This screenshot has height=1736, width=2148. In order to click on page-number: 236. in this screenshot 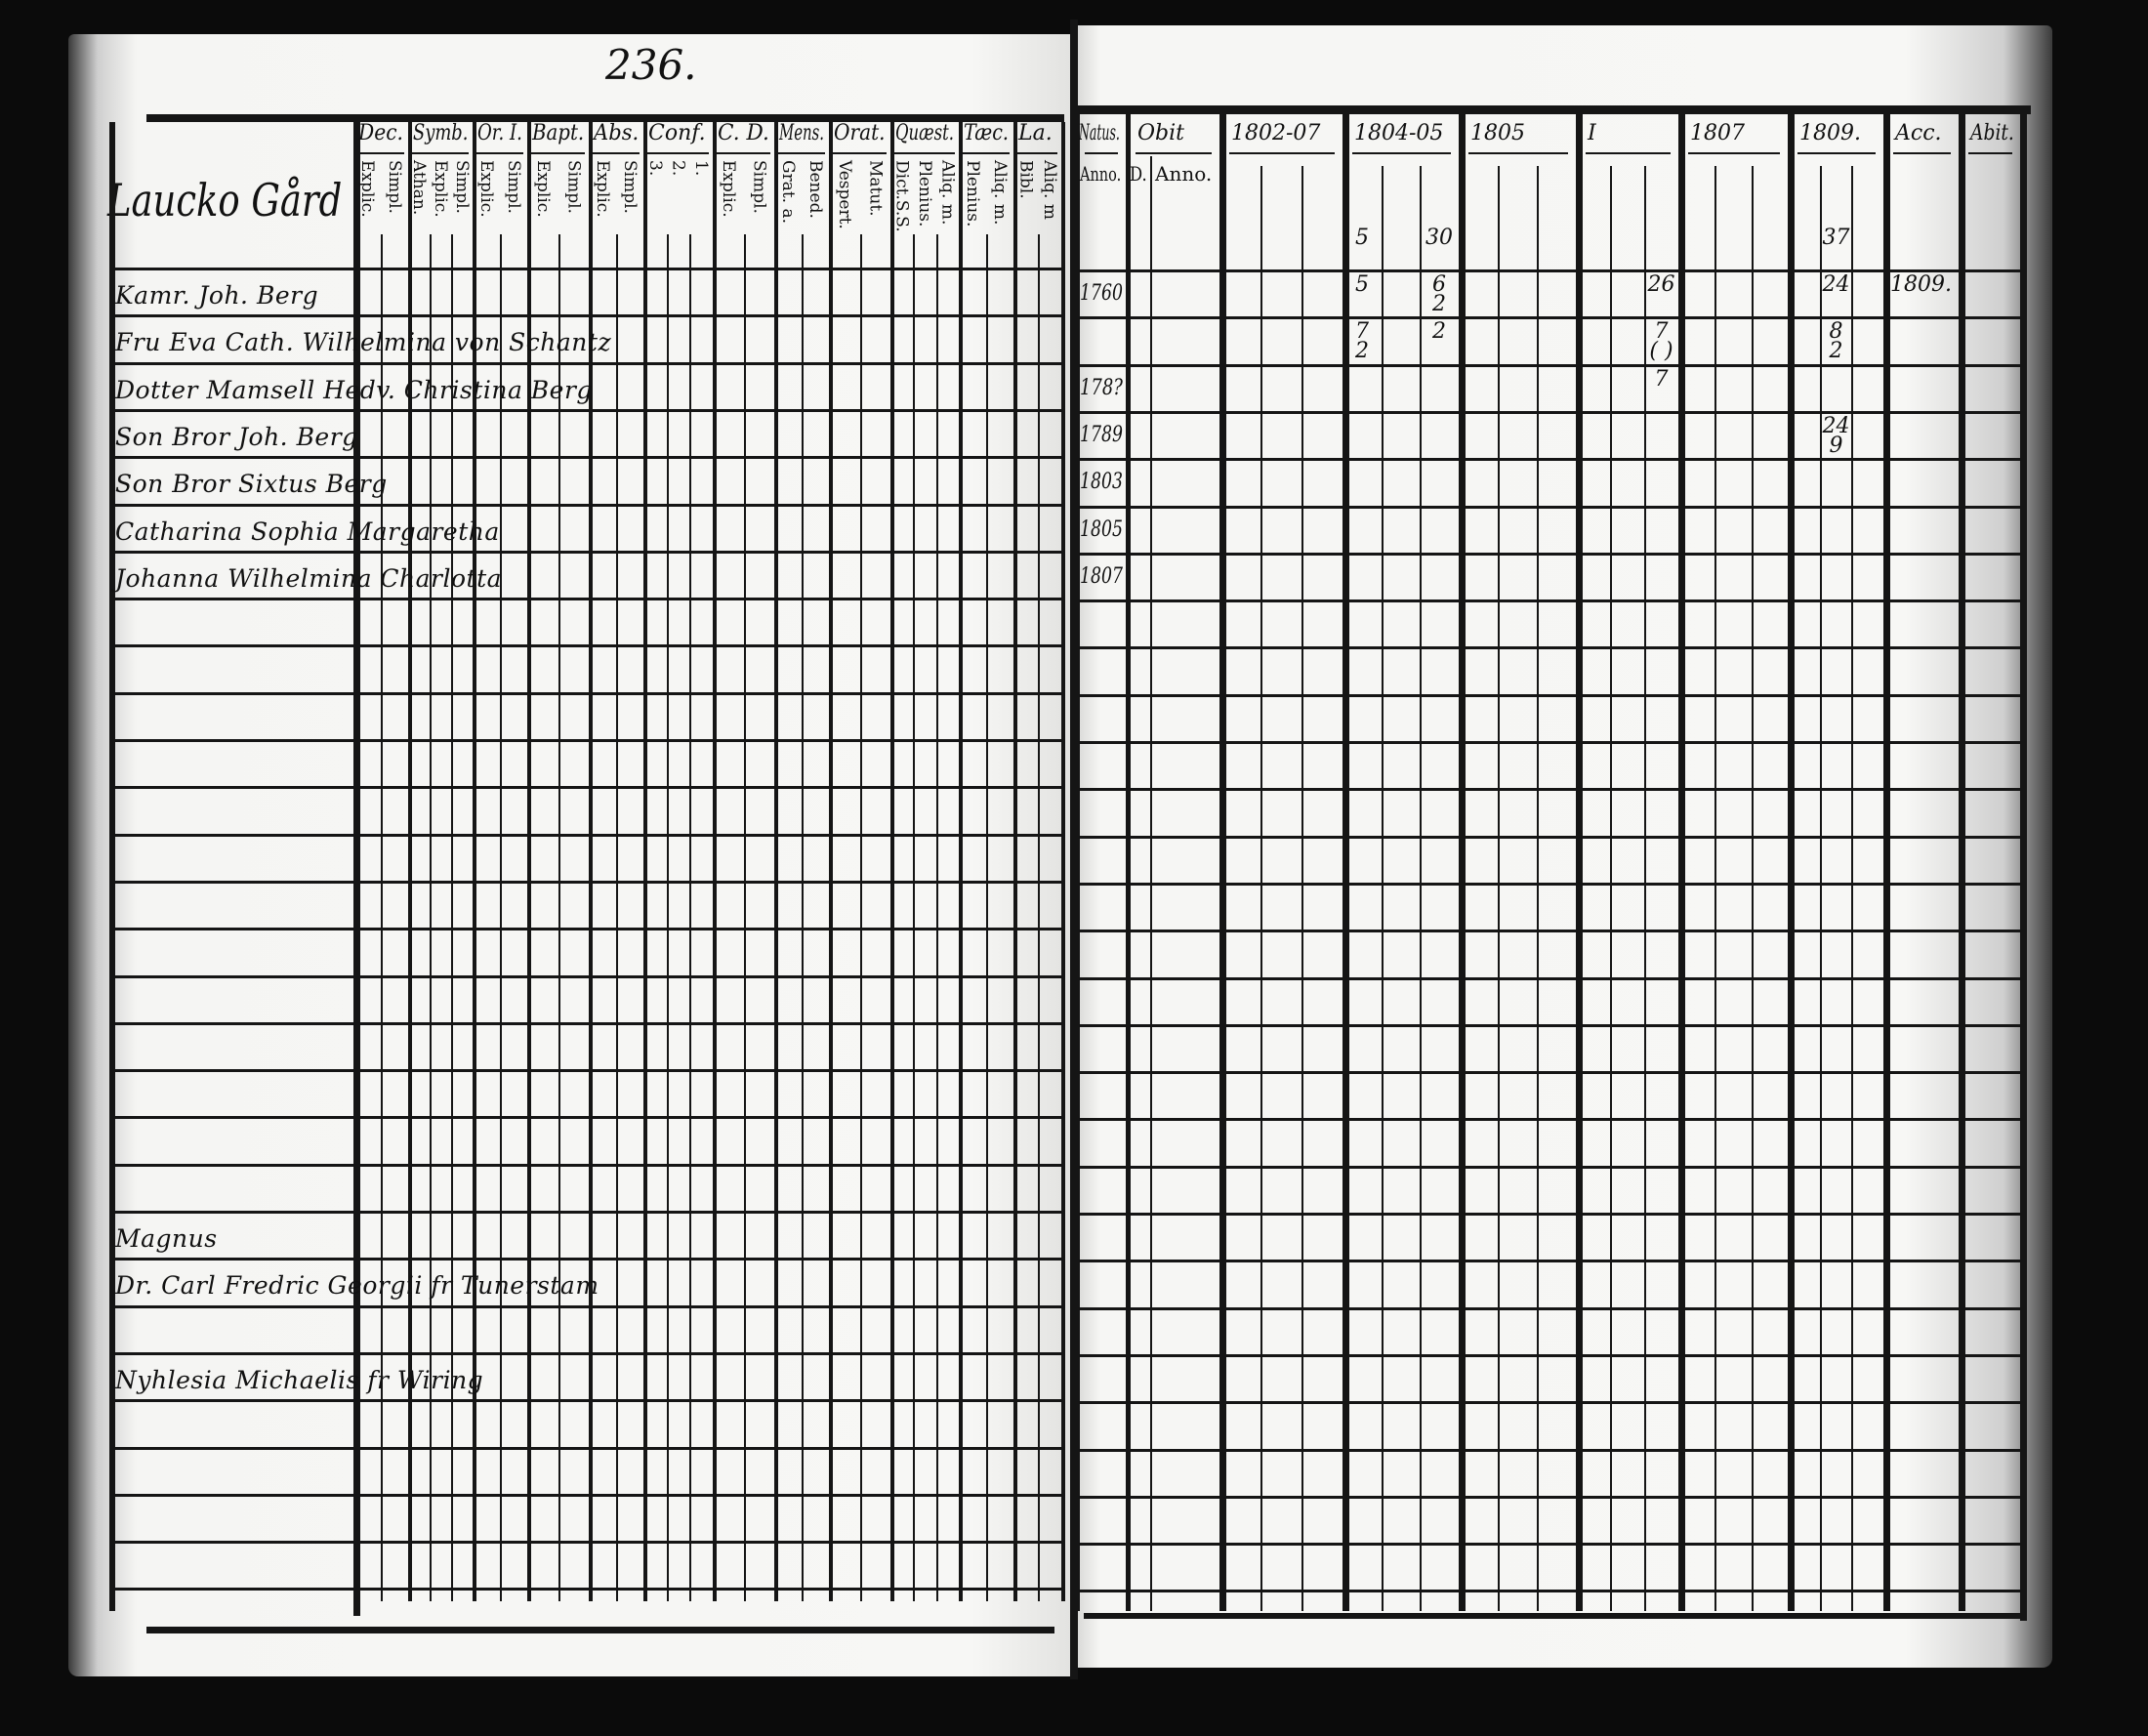, I will do `click(651, 65)`.